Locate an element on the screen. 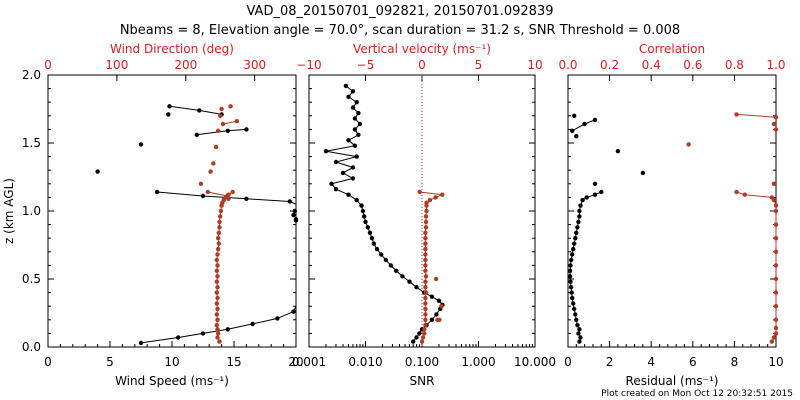  x-axis-label: SNR is located at coordinates (422, 381).